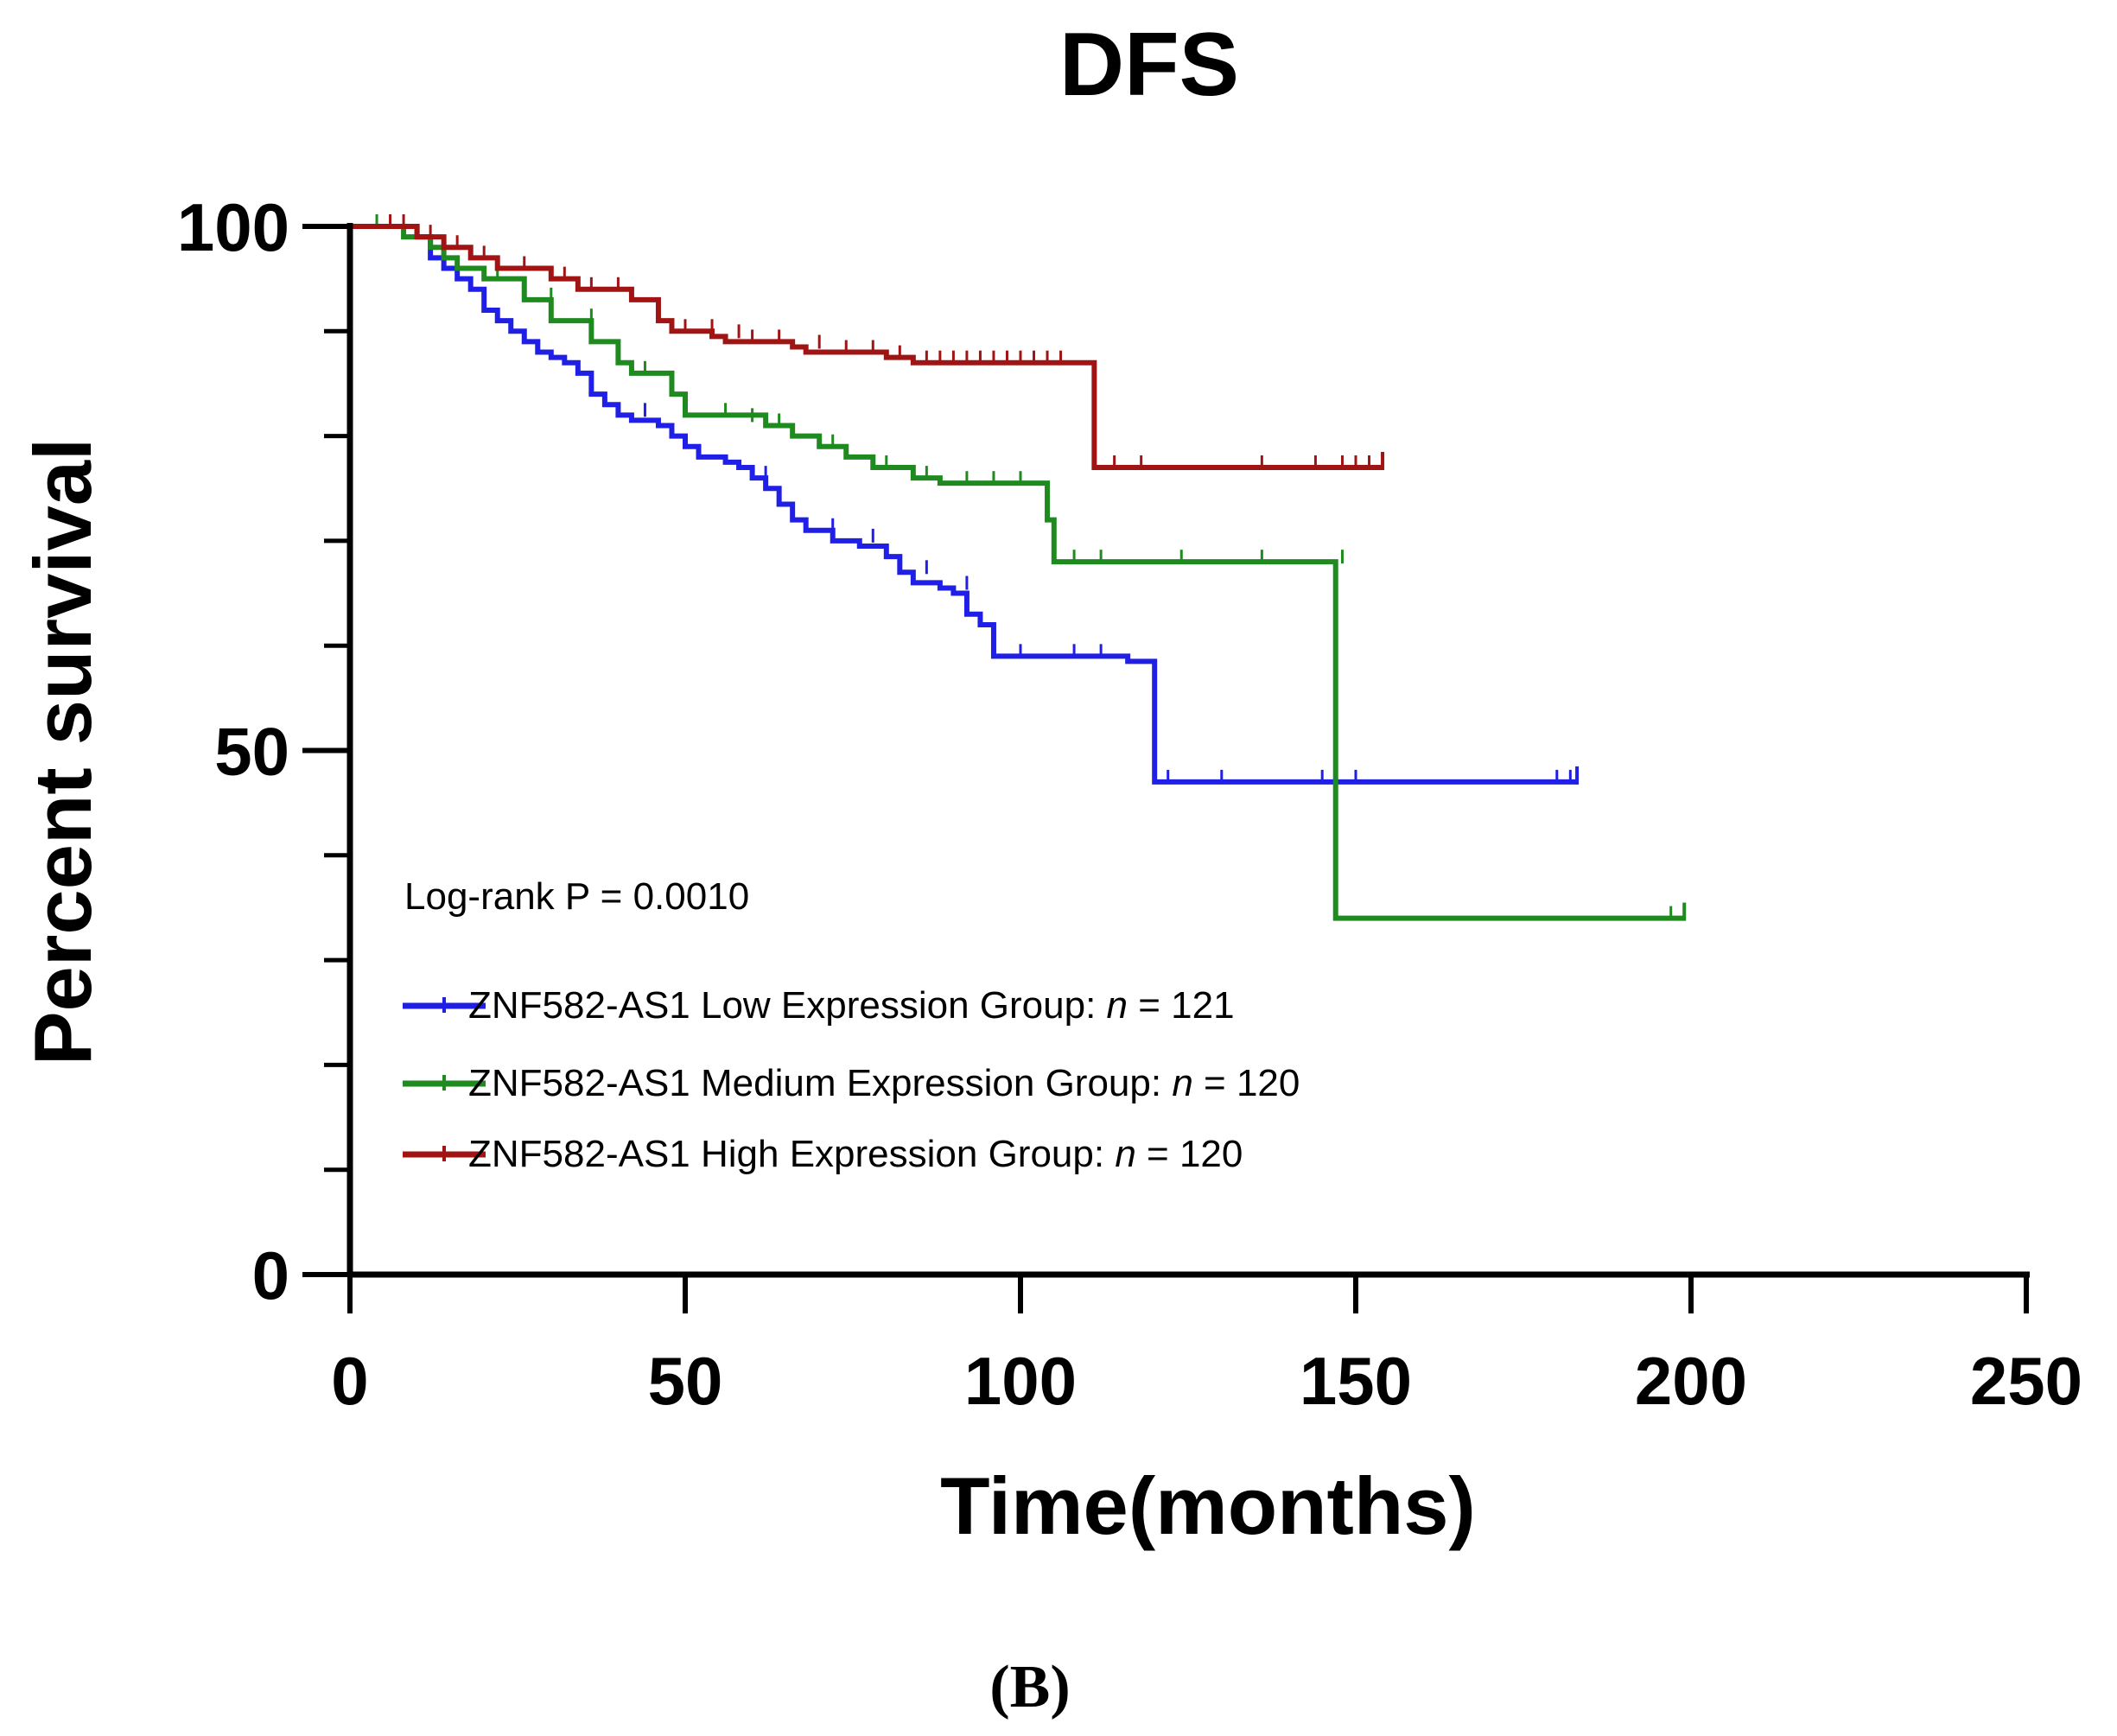 The height and width of the screenshot is (1736, 2117). Describe the element at coordinates (2026, 1381) in the screenshot. I see `x-tick-label: 250` at that location.